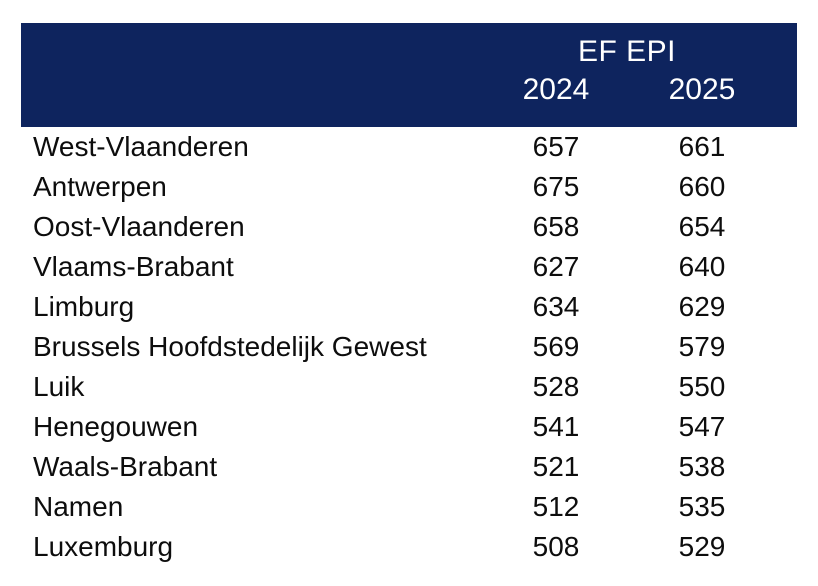 This screenshot has height=586, width=818. Describe the element at coordinates (103, 546) in the screenshot. I see `region-cell: Luxemburg` at that location.